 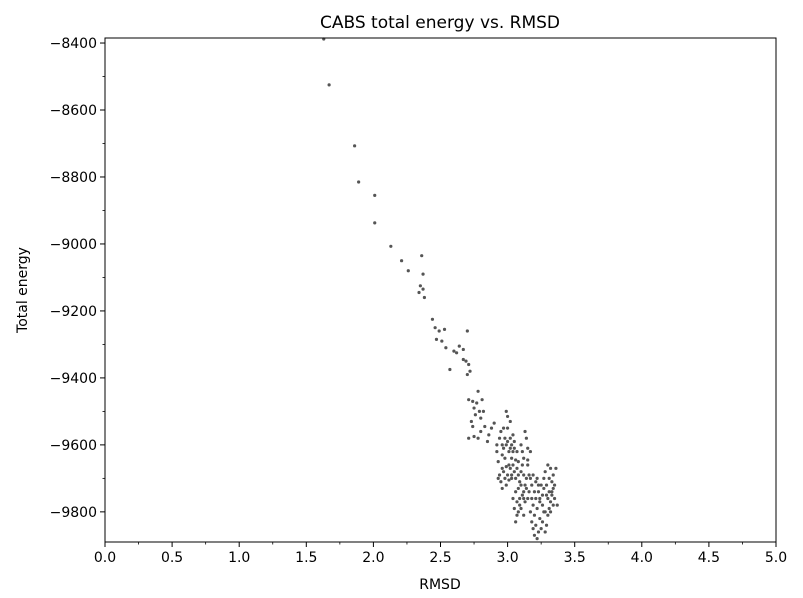 What do you see at coordinates (73, 513) in the screenshot?
I see `y-tick-label: −9800` at bounding box center [73, 513].